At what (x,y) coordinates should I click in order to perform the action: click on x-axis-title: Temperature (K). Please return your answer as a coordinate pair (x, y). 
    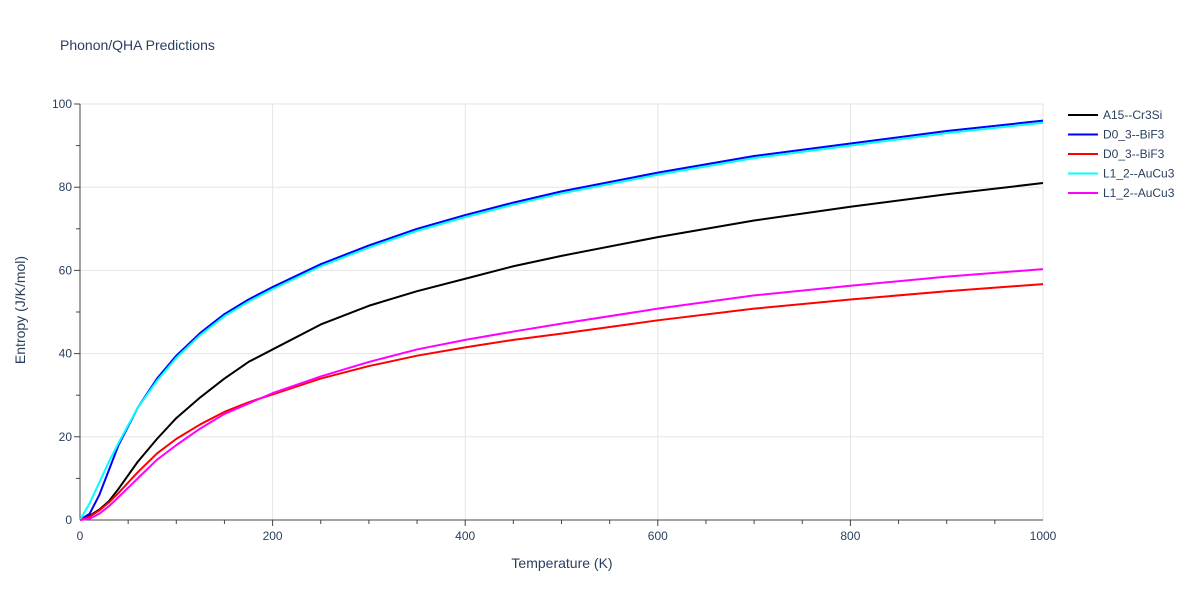
    Looking at the image, I should click on (561, 563).